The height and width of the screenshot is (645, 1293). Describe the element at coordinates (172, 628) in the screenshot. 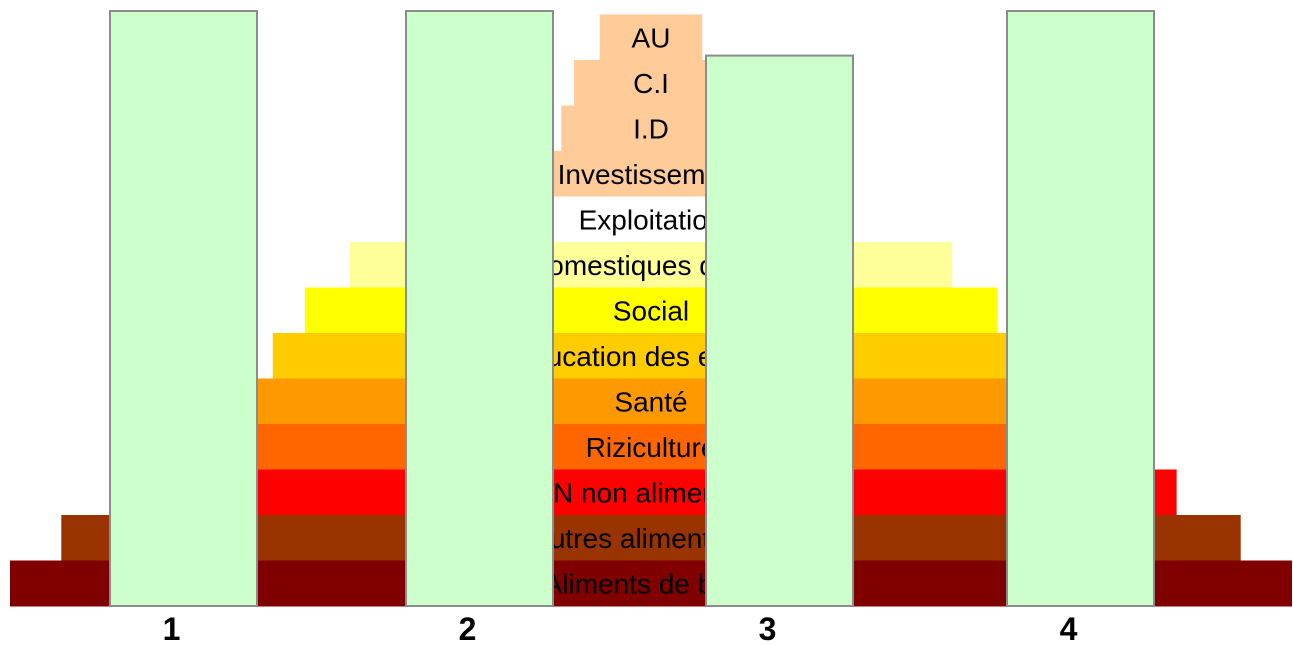

I see `column-number-label: 1` at that location.